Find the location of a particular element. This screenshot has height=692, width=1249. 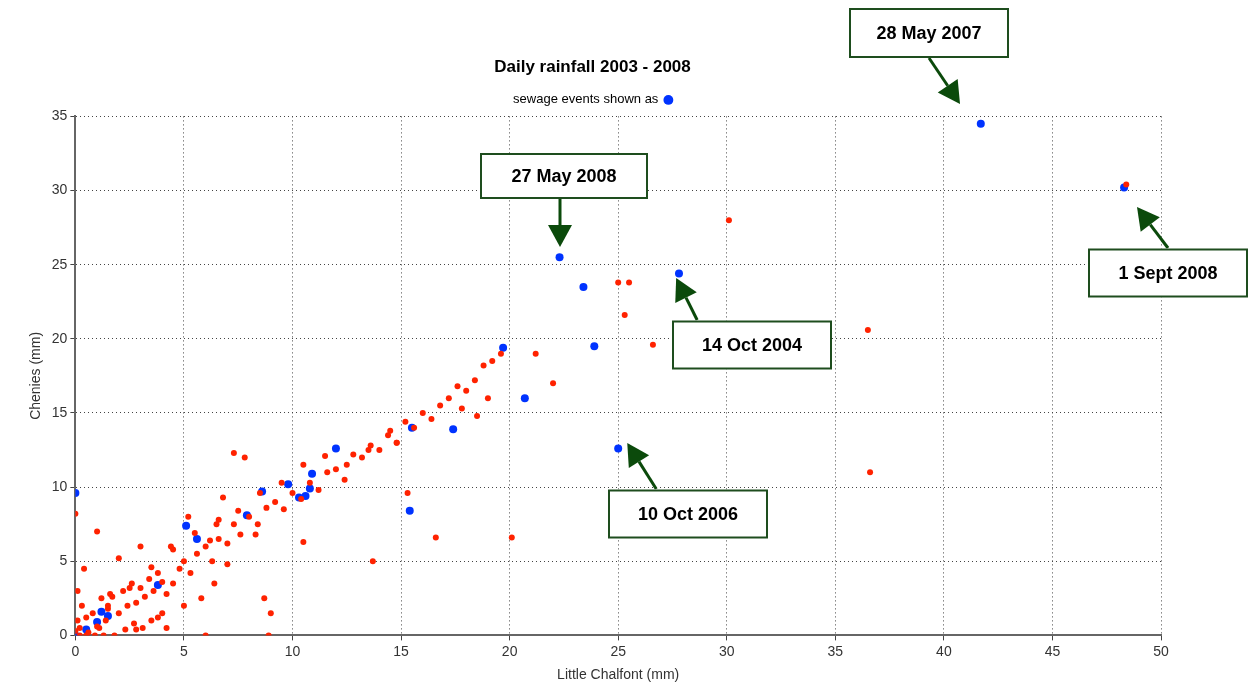

y-tick-label: 35 is located at coordinates (59, 115).